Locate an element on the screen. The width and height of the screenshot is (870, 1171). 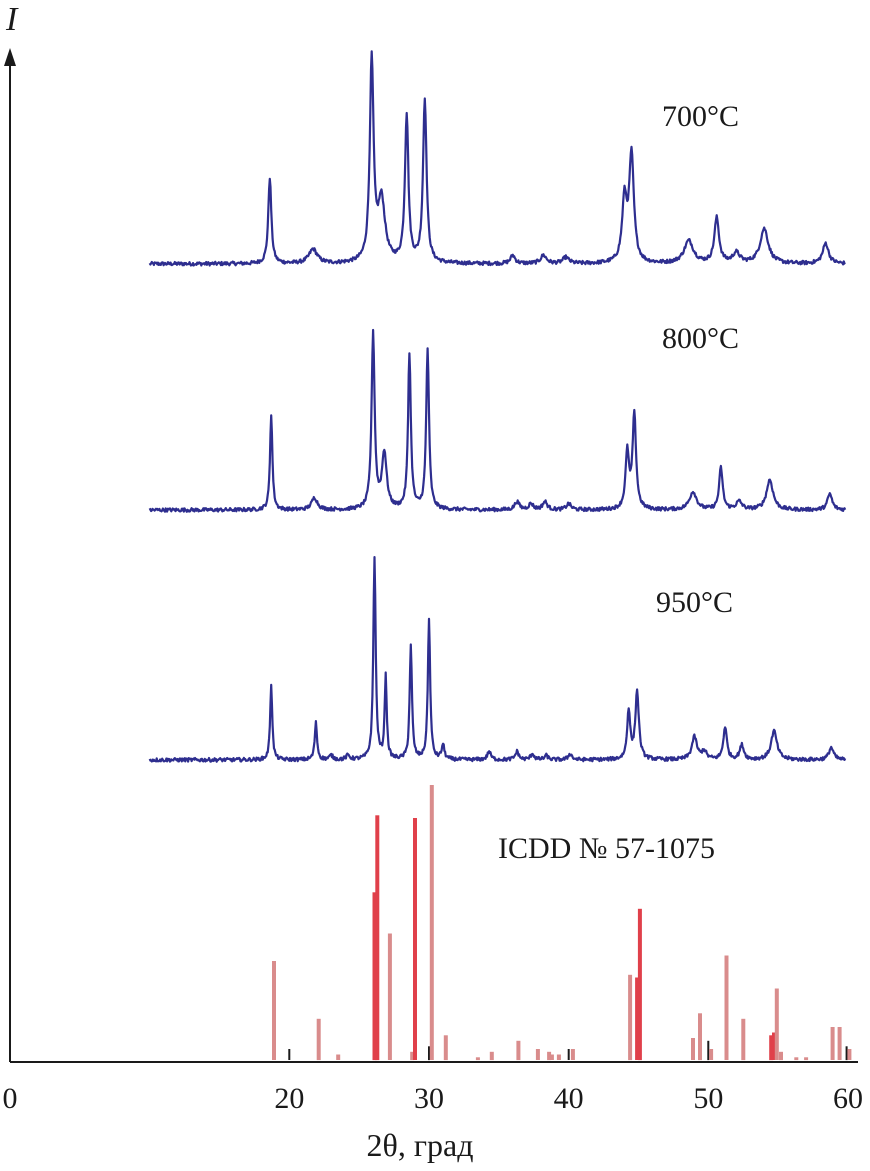
trace-700c is located at coordinates (497, 158).